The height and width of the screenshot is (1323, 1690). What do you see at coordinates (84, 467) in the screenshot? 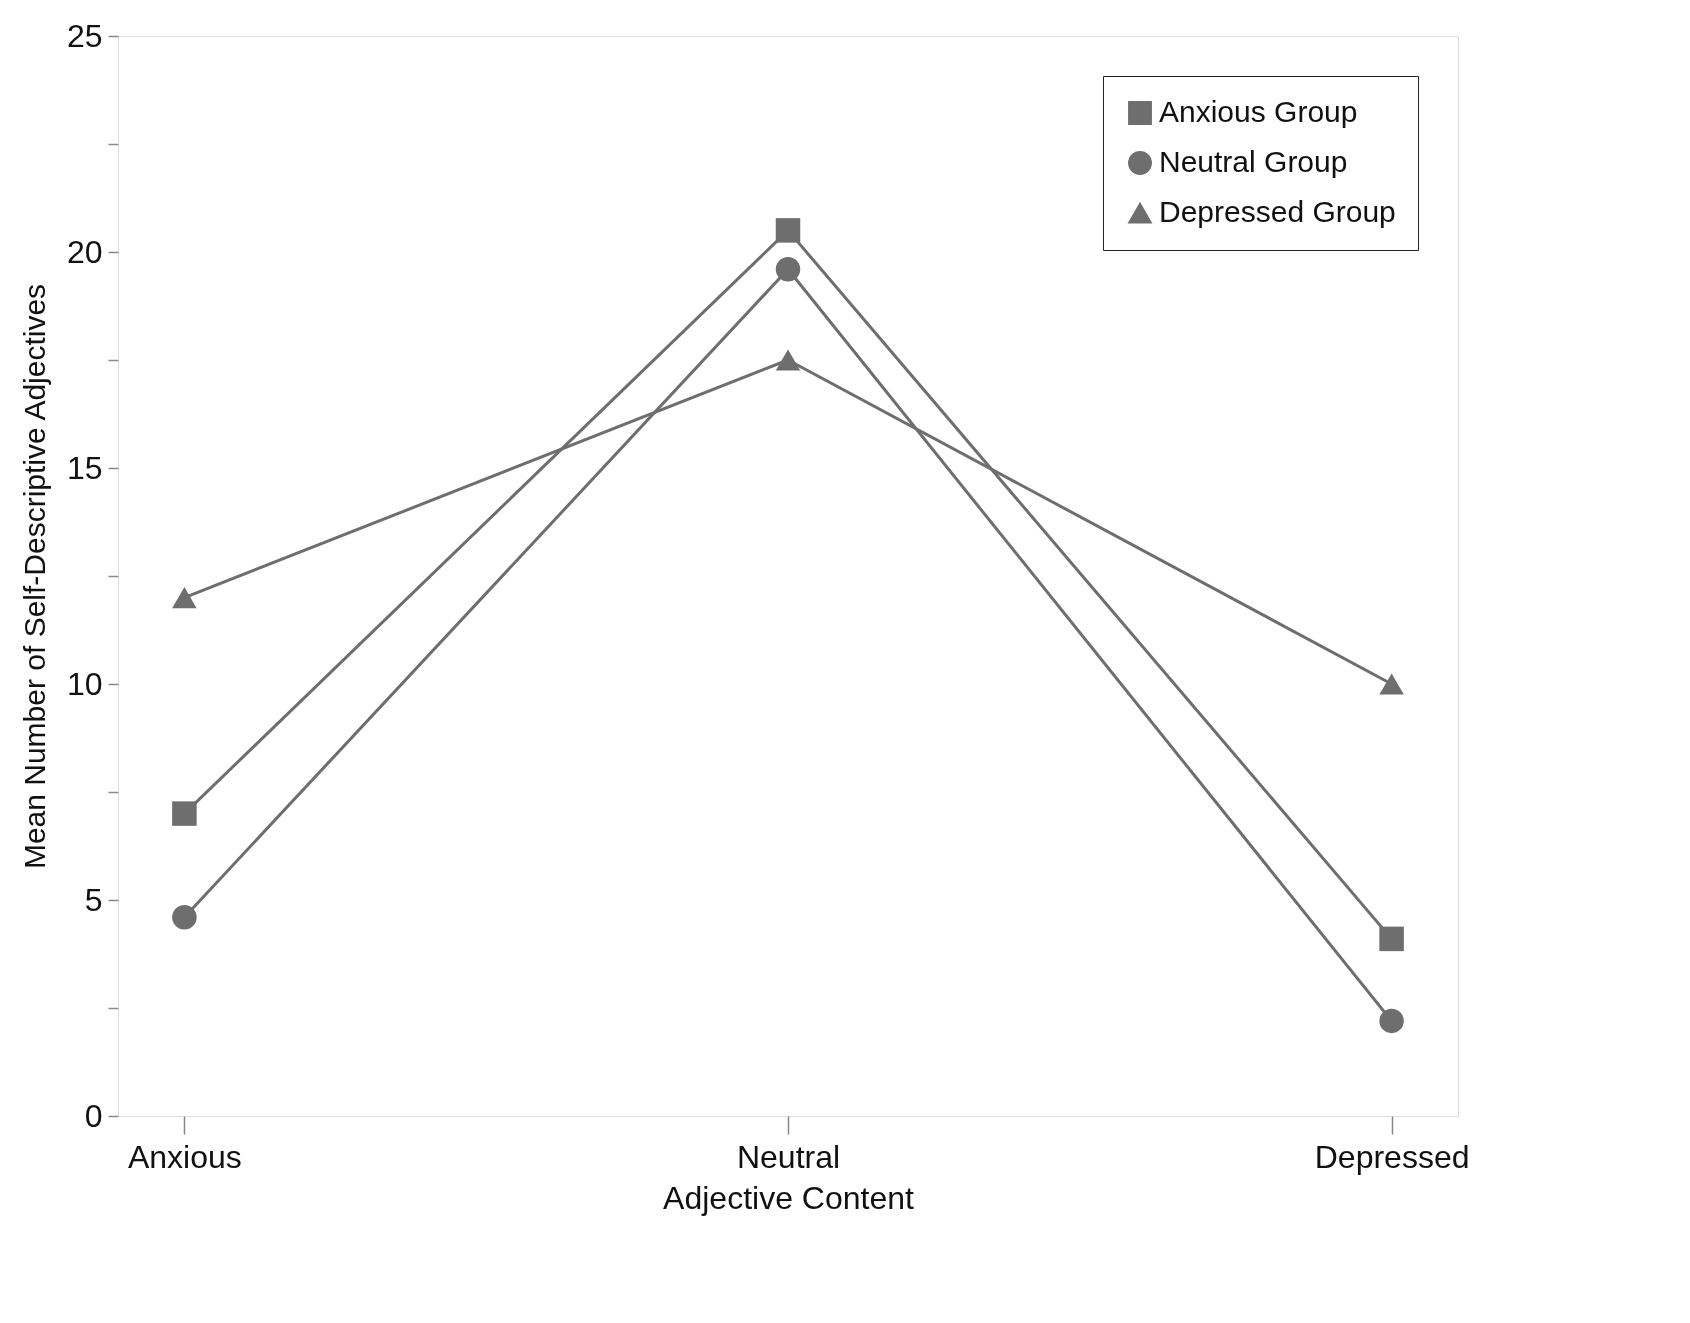
I see `y-tick-label: 15` at bounding box center [84, 467].